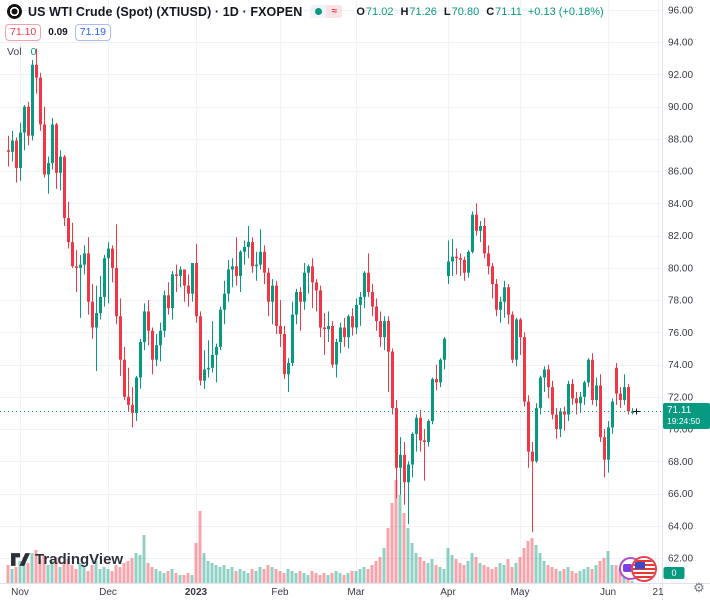  Describe the element at coordinates (318, 11) in the screenshot. I see `market-open-dot-icon` at that location.